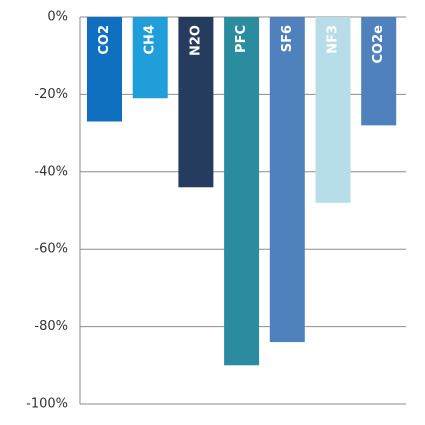  What do you see at coordinates (51, 171) in the screenshot?
I see `y-tick-label: -40%` at bounding box center [51, 171].